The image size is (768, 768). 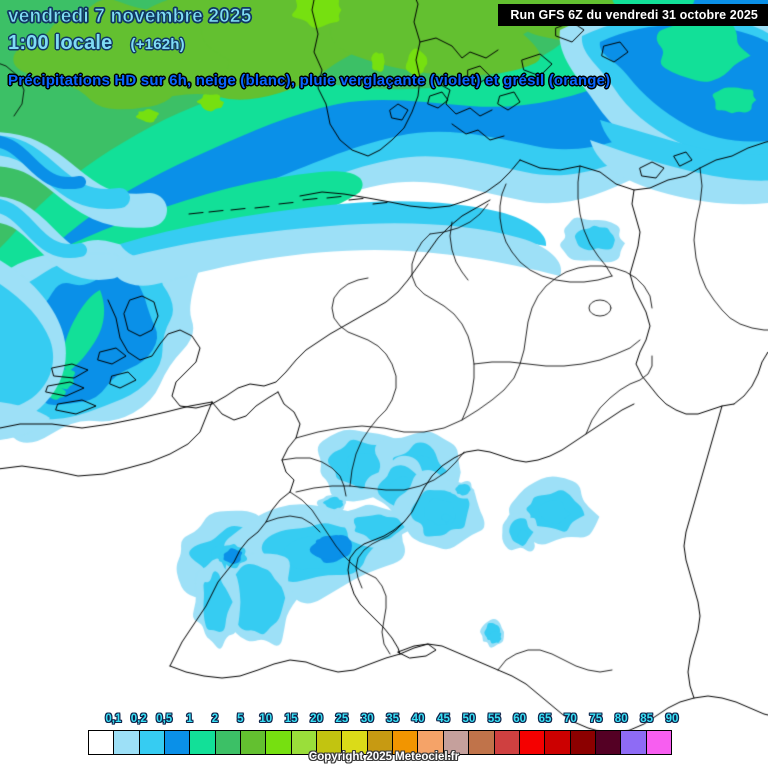 What do you see at coordinates (469, 719) in the screenshot?
I see `legend-tick-label: 50` at bounding box center [469, 719].